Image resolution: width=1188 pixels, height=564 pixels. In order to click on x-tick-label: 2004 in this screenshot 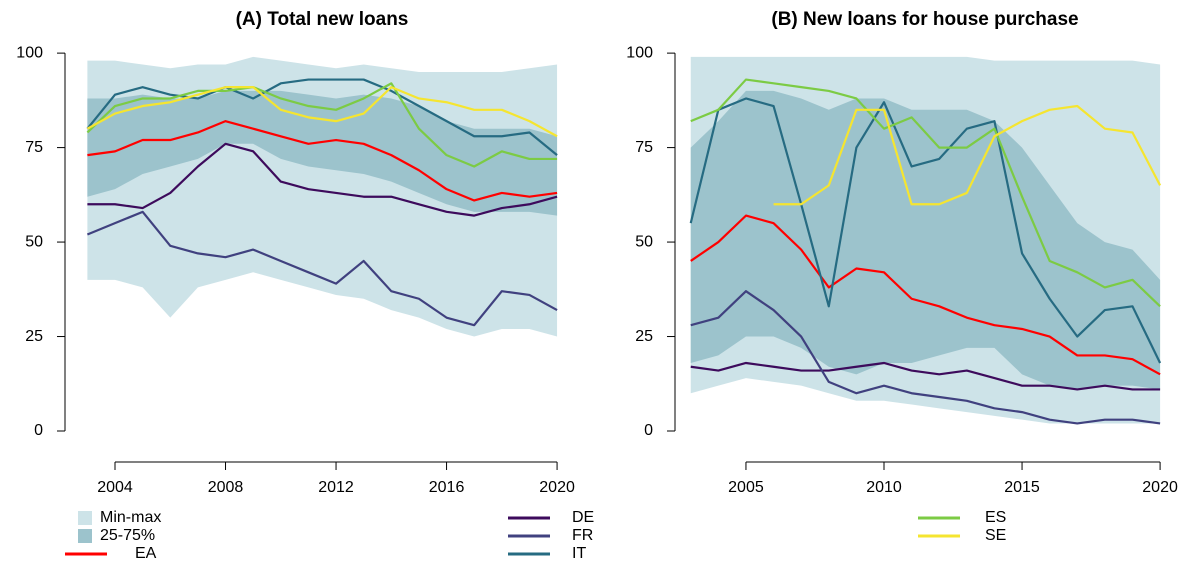, I will do `click(115, 487)`.